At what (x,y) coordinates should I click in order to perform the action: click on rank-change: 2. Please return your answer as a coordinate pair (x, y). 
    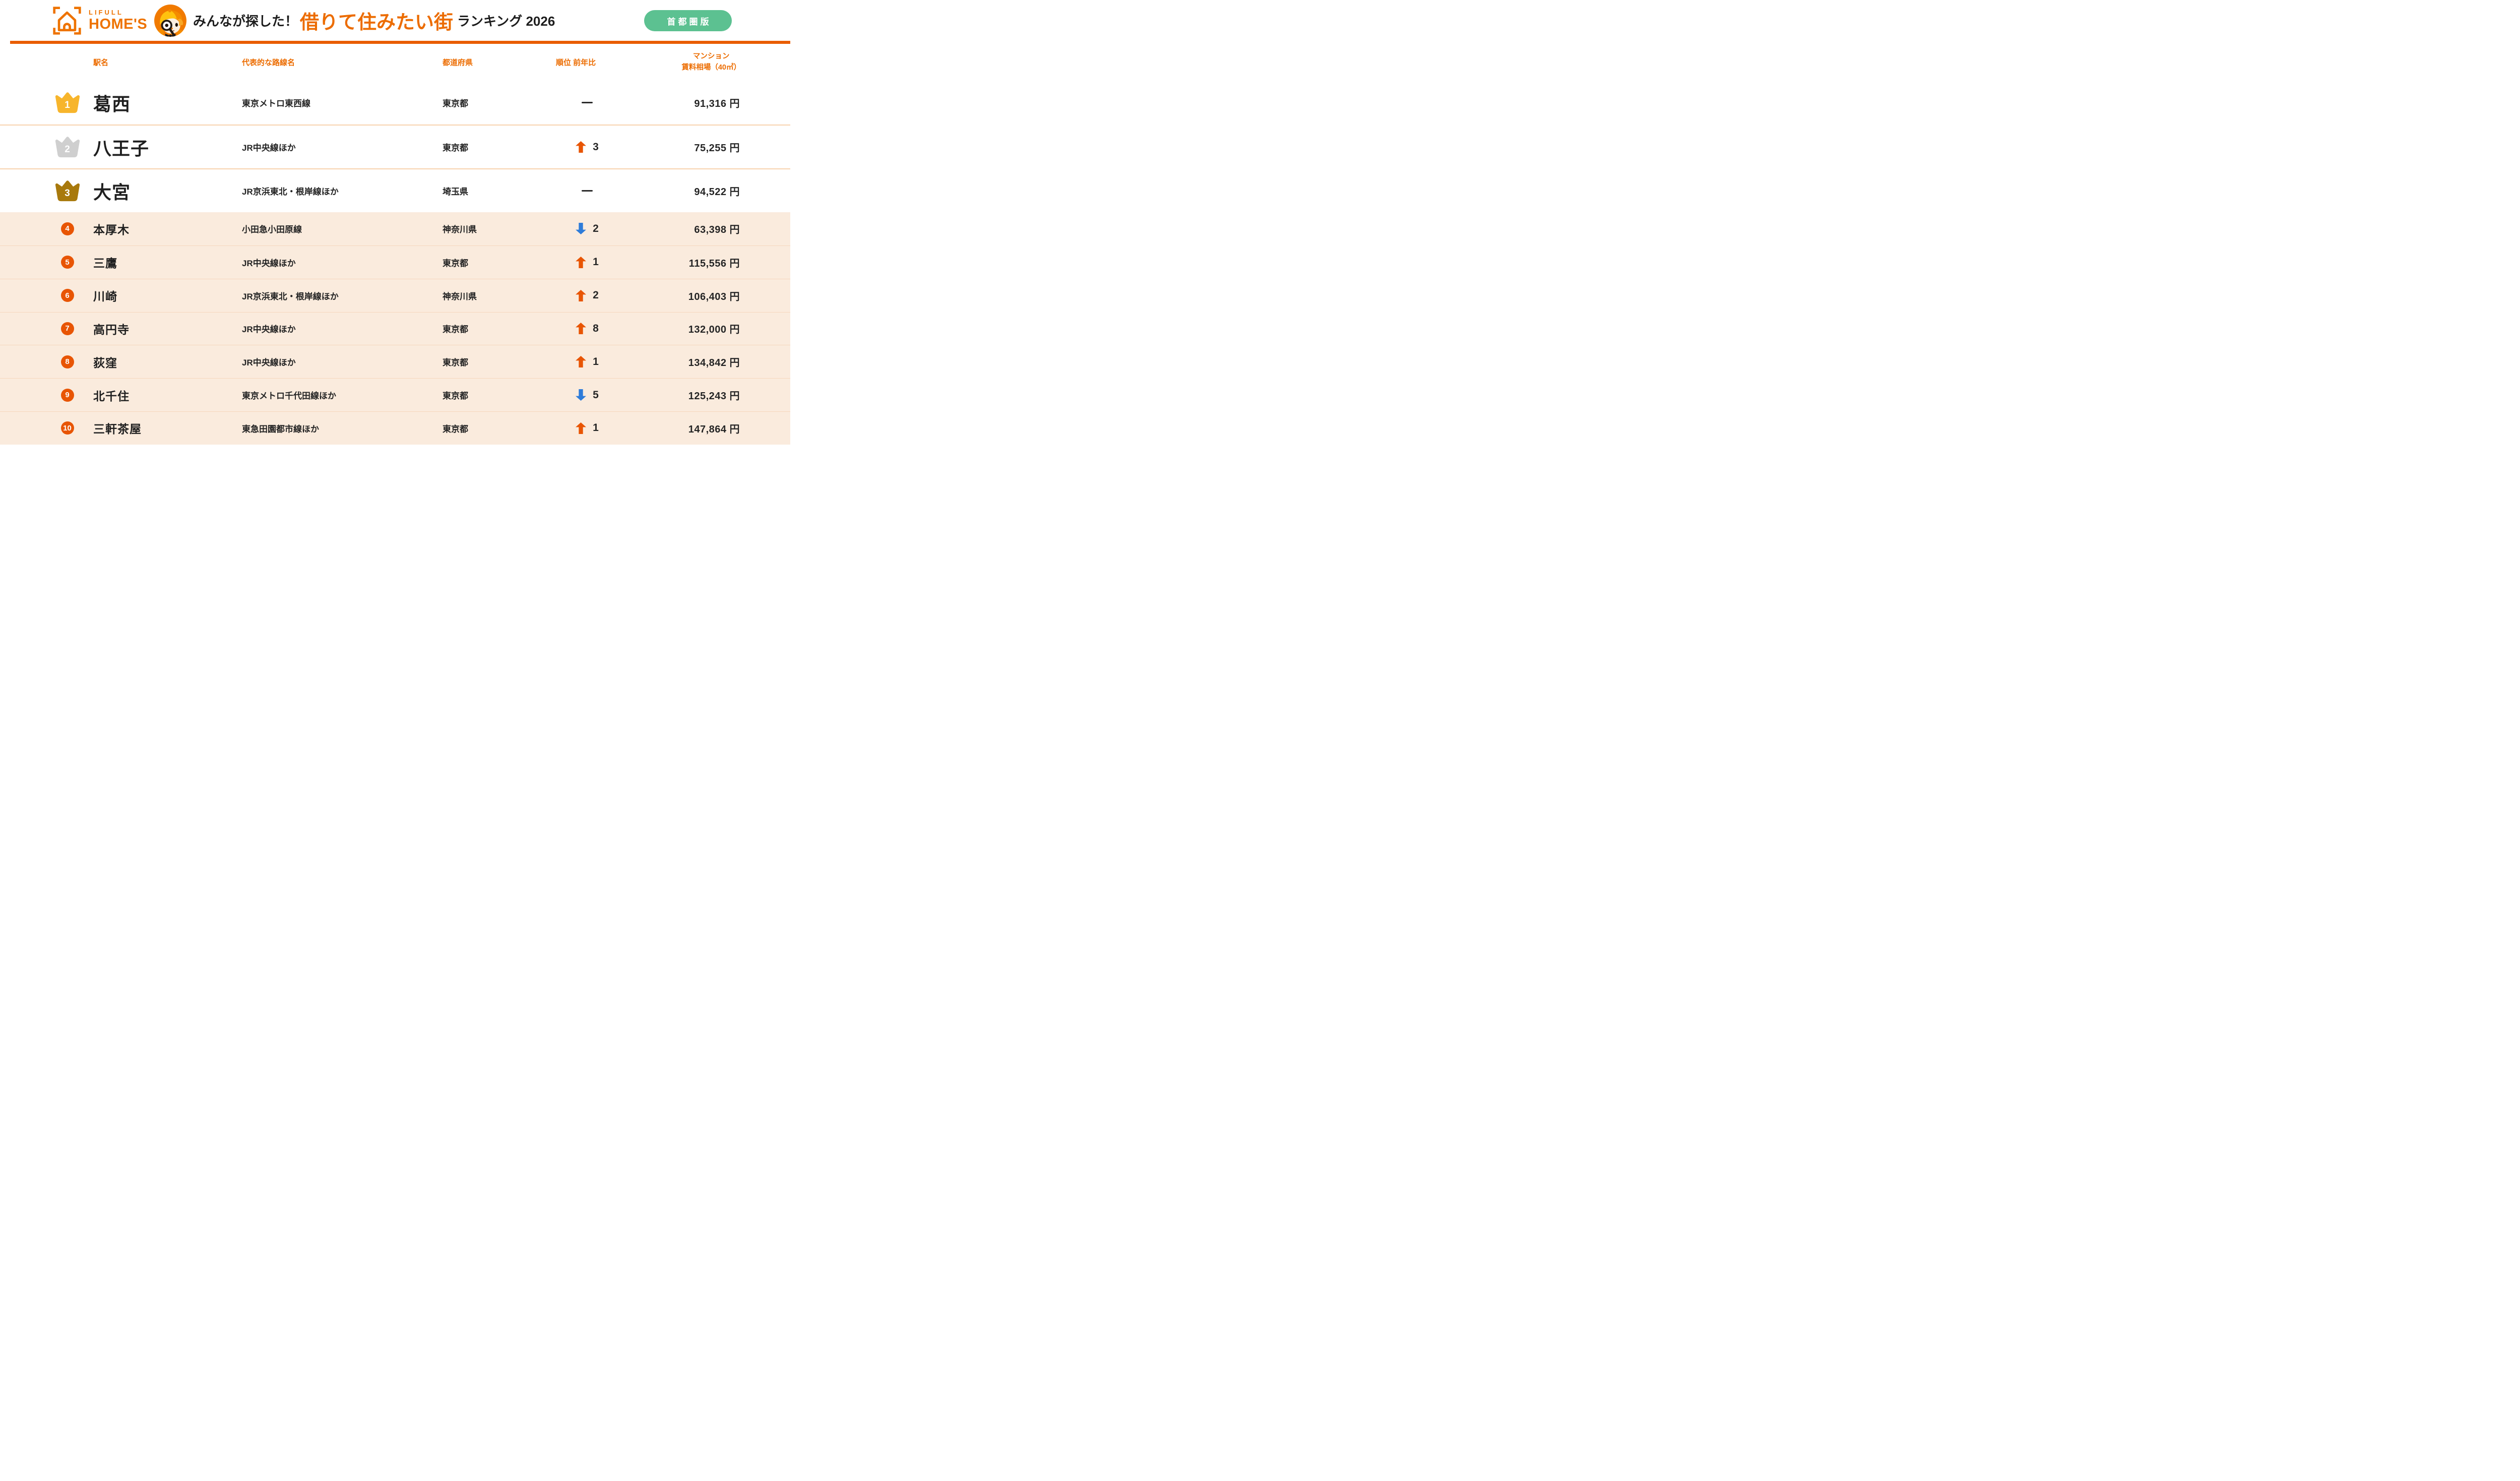
    Looking at the image, I should click on (587, 295).